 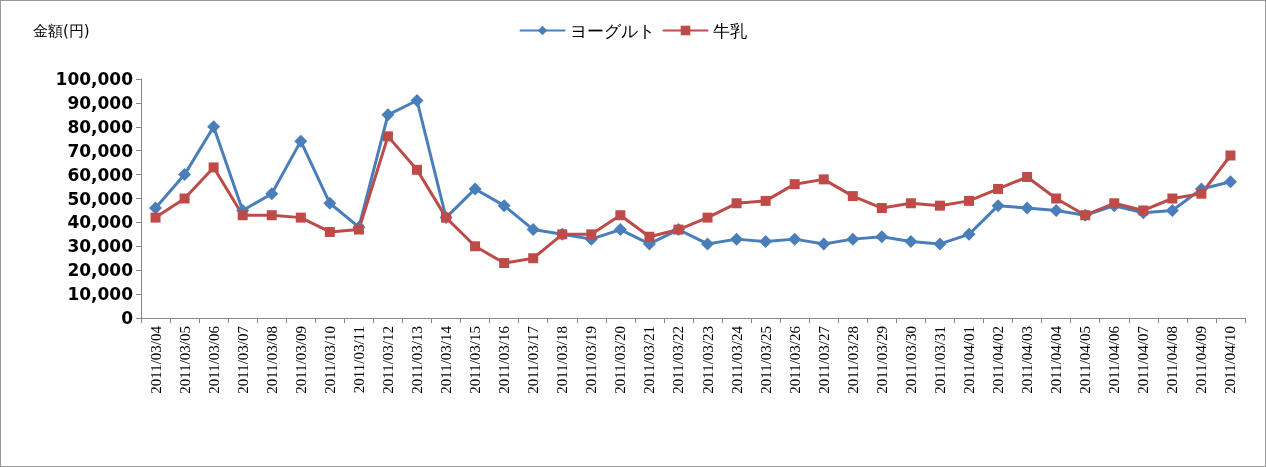 What do you see at coordinates (446, 359) in the screenshot?
I see `x-tick-label: 2011/03/14` at bounding box center [446, 359].